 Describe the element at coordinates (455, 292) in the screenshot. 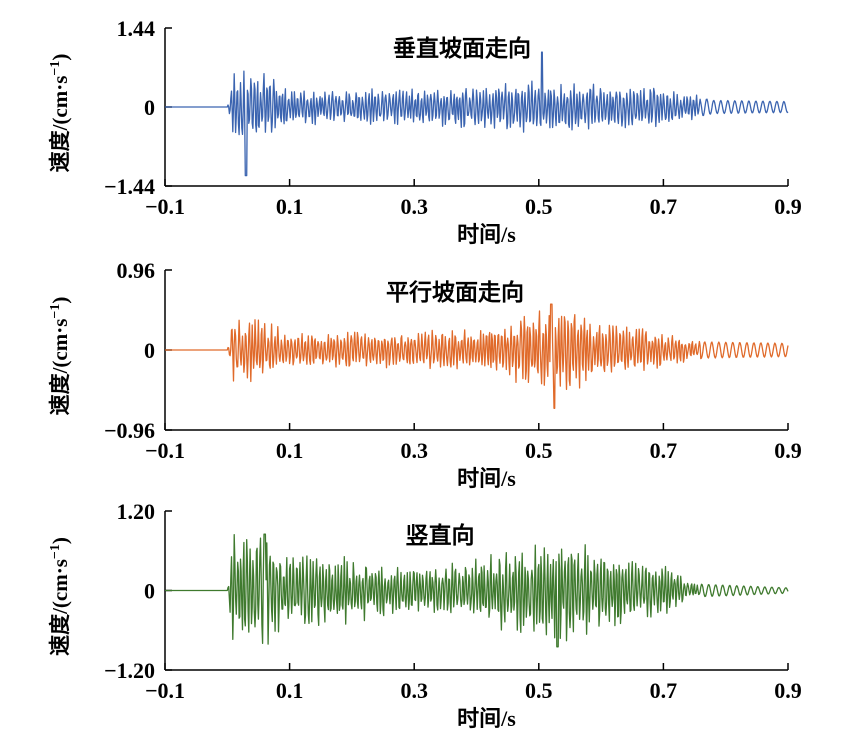

I see `chart-title: 平行坡面走向` at that location.